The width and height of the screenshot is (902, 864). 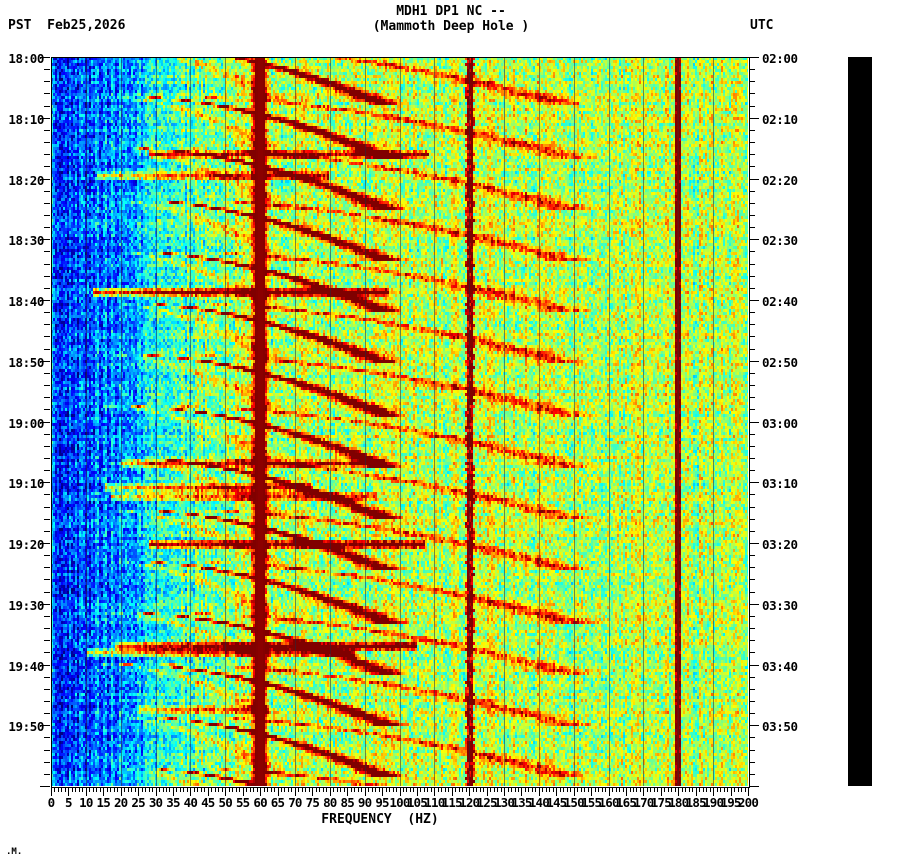 What do you see at coordinates (780, 301) in the screenshot?
I see `time-tick-label-utc: 02:40` at bounding box center [780, 301].